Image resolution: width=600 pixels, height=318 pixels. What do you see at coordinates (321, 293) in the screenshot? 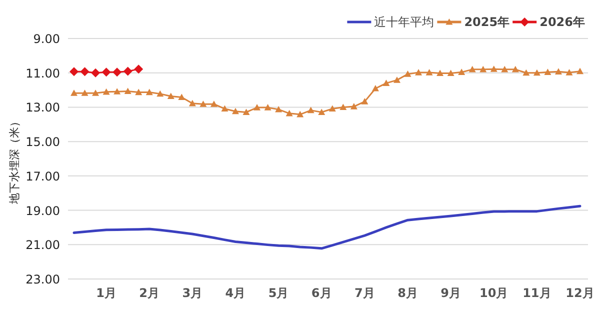
I see `x-tick-label: 6月` at bounding box center [321, 293].